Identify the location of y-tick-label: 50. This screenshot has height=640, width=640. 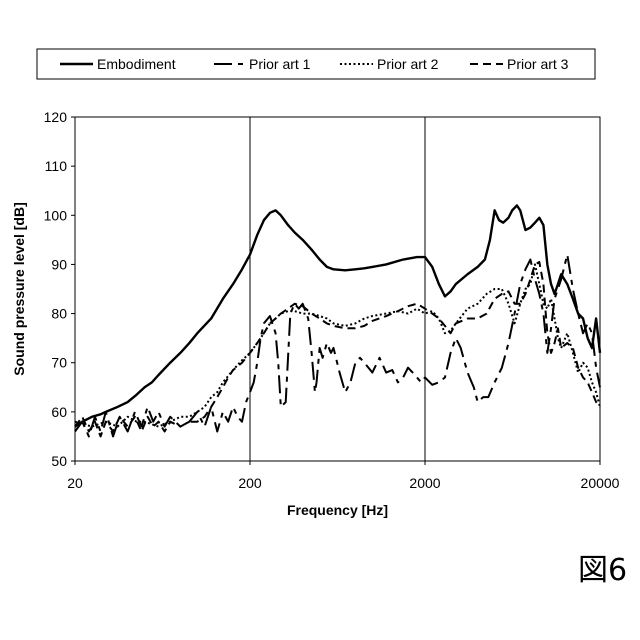
(59, 461).